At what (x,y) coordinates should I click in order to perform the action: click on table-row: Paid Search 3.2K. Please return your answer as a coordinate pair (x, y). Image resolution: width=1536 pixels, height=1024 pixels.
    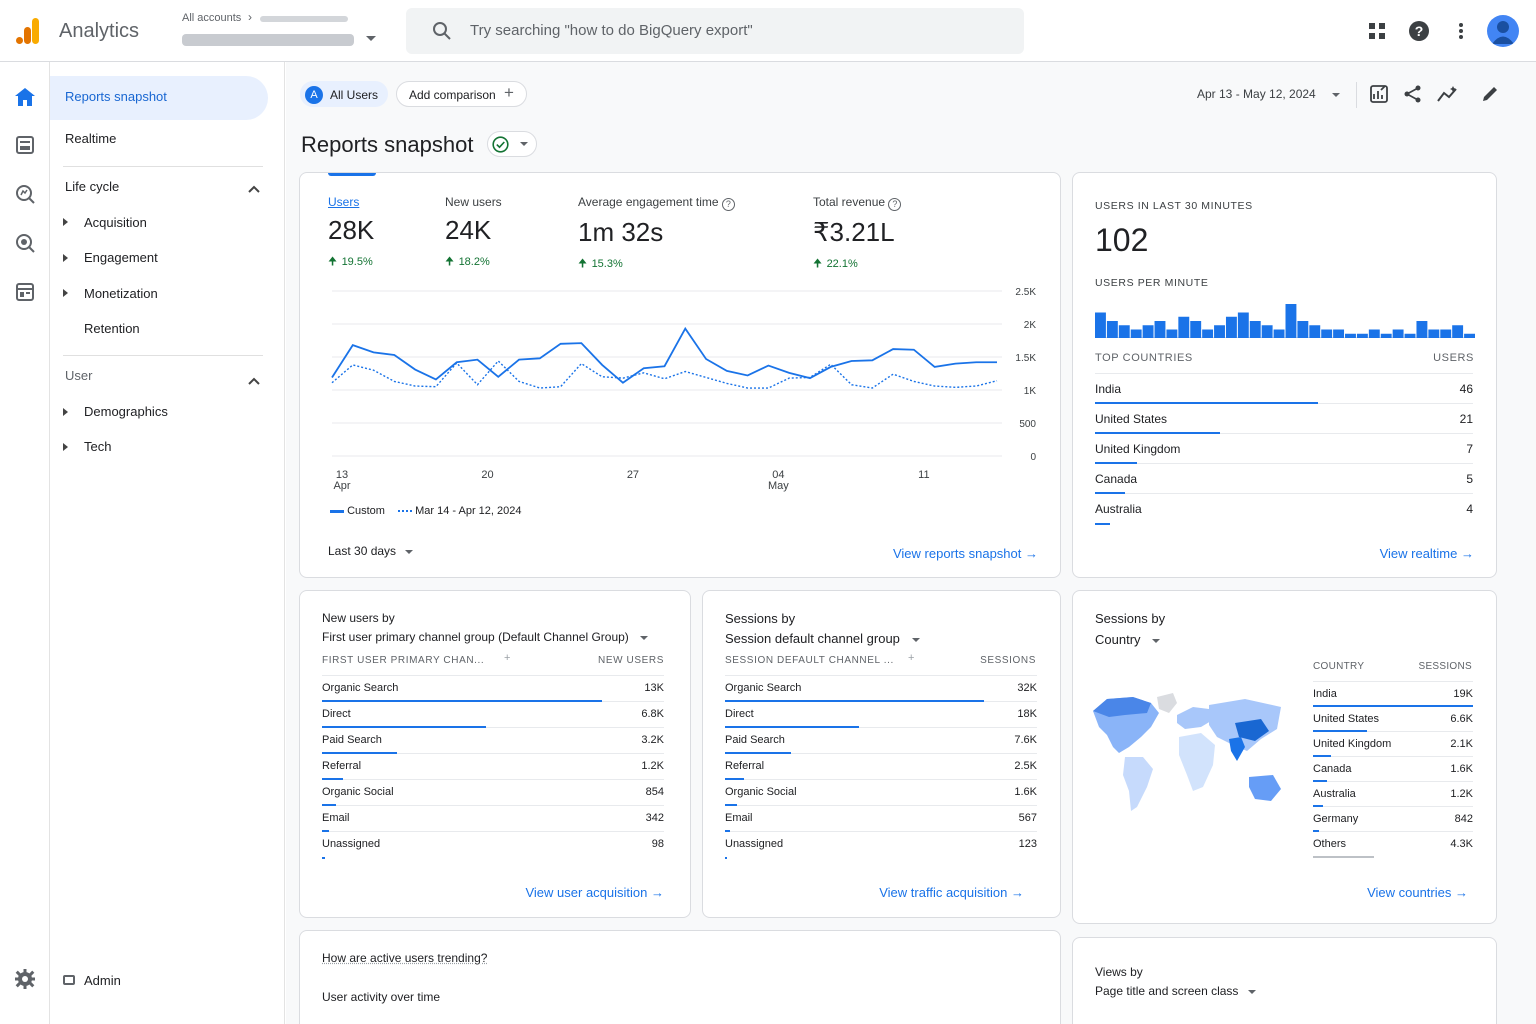
    Looking at the image, I should click on (493, 741).